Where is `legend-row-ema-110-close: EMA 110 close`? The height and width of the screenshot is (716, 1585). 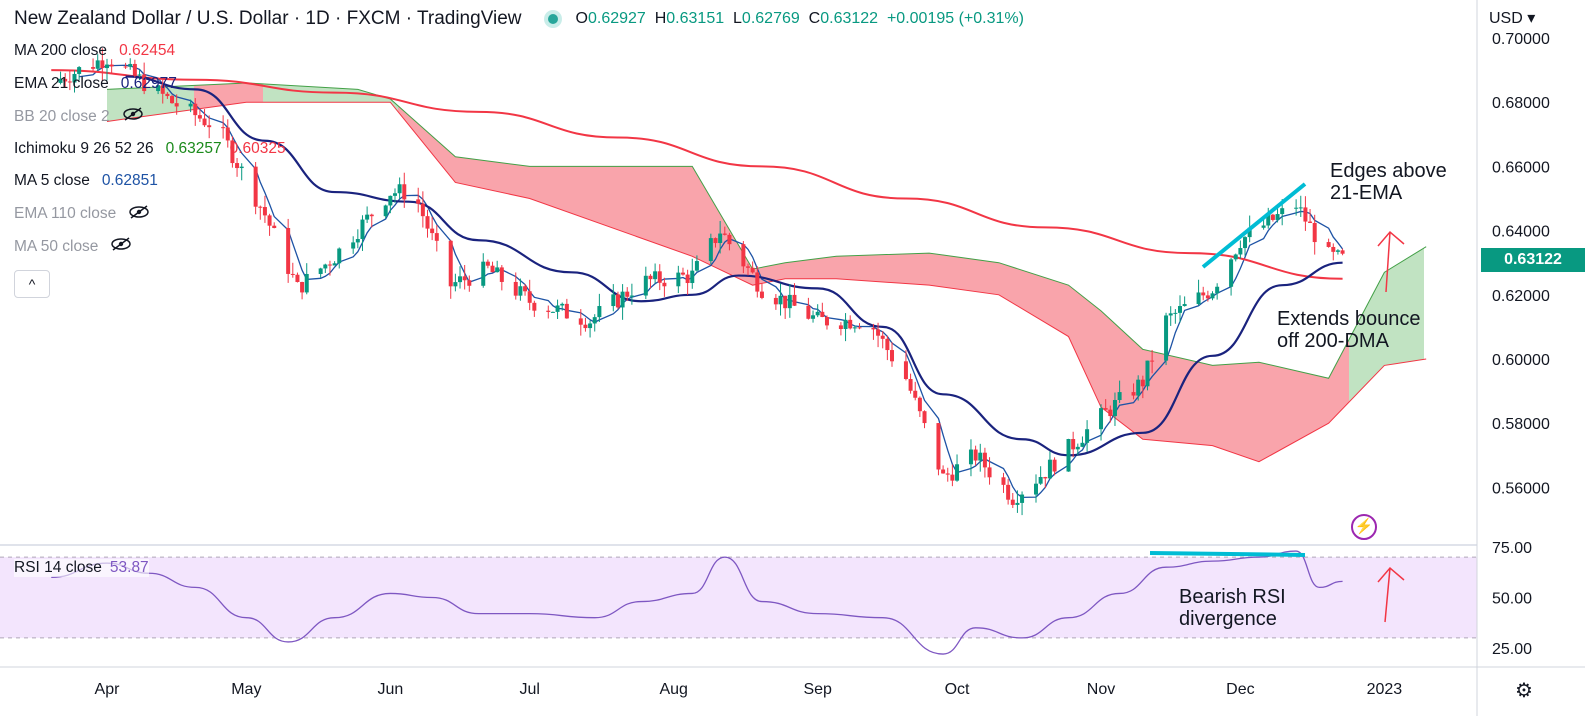 legend-row-ema-110-close: EMA 110 close is located at coordinates (82, 214).